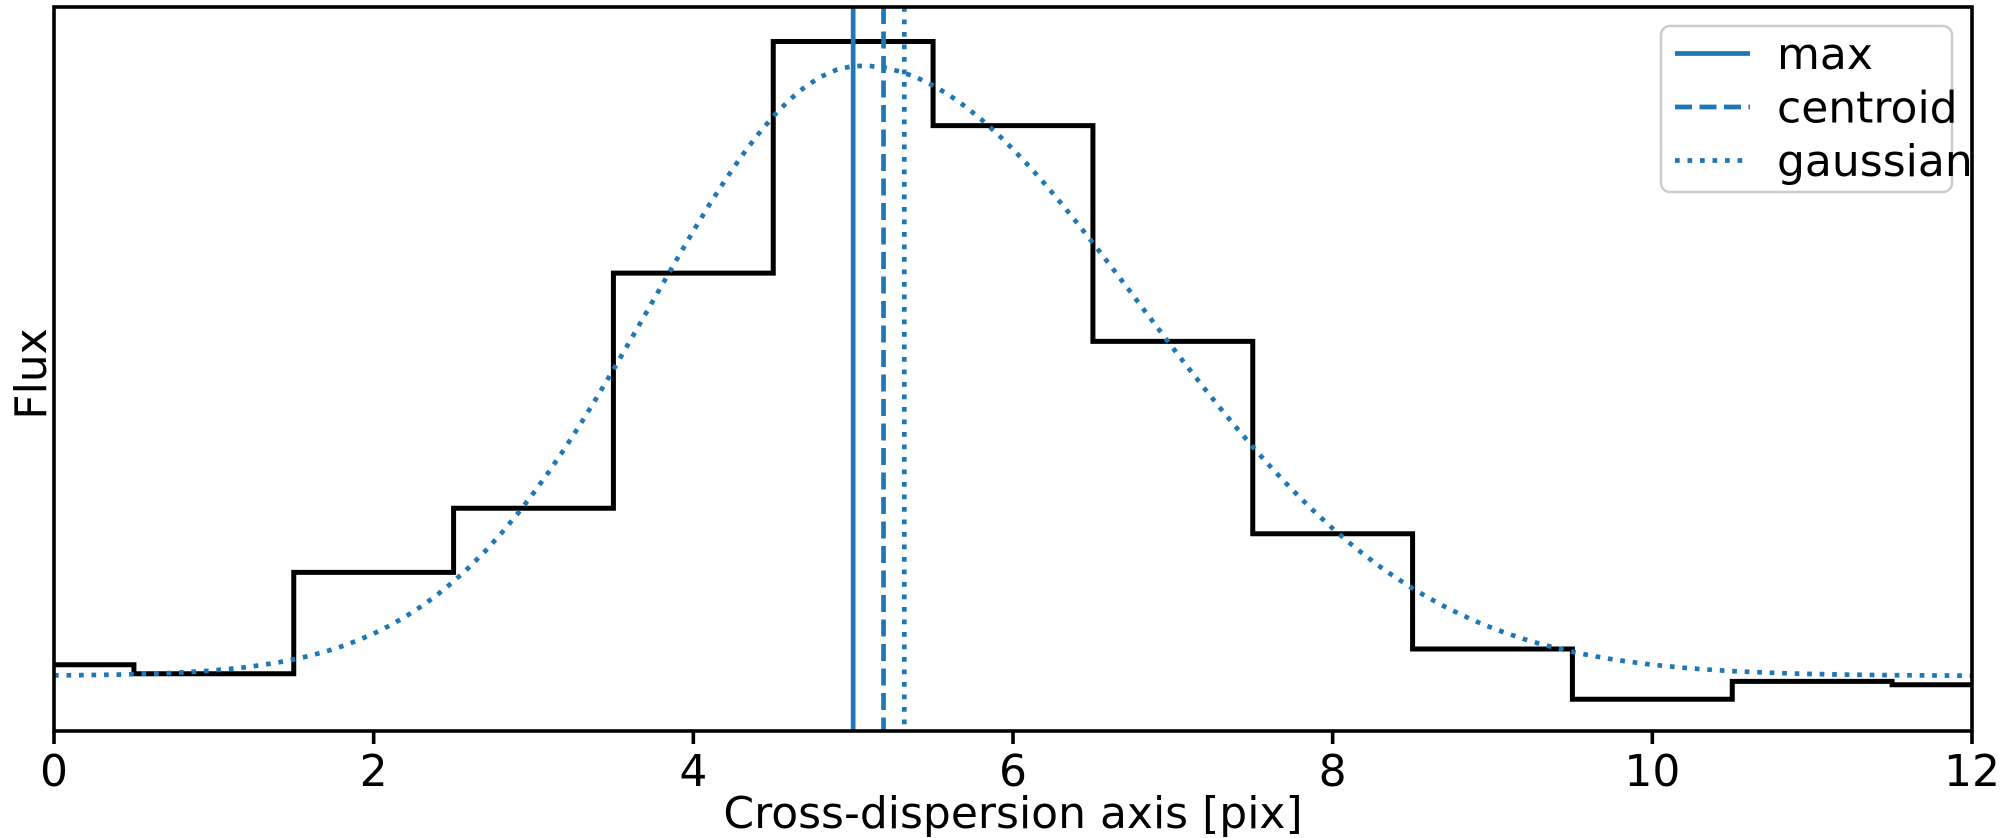 The image size is (2000, 838). Describe the element at coordinates (1972, 771) in the screenshot. I see `x-tick-label: 12` at that location.